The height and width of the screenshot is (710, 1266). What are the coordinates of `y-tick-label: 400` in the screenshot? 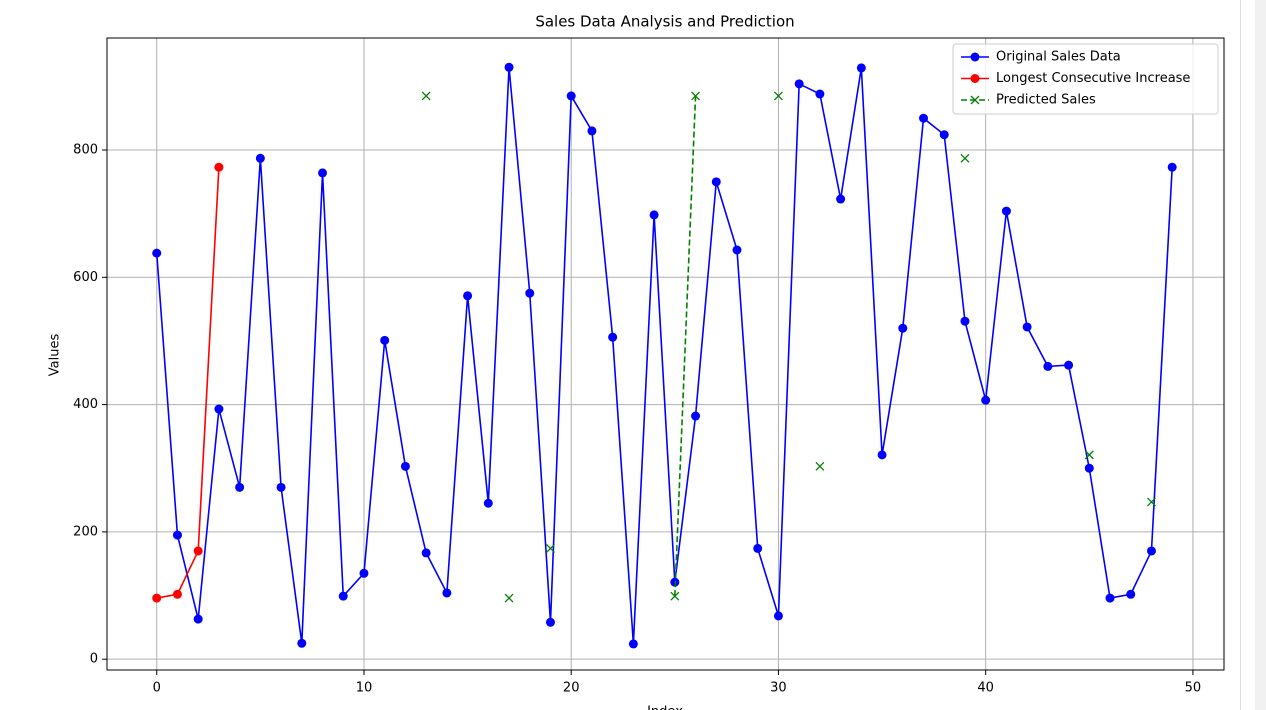 It's located at (85, 404).